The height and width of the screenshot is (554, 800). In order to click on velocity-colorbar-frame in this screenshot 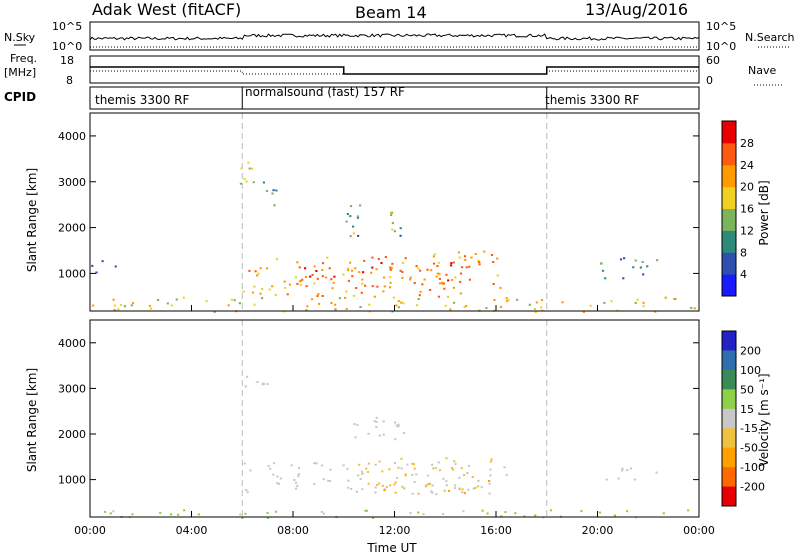, I will do `click(729, 418)`.